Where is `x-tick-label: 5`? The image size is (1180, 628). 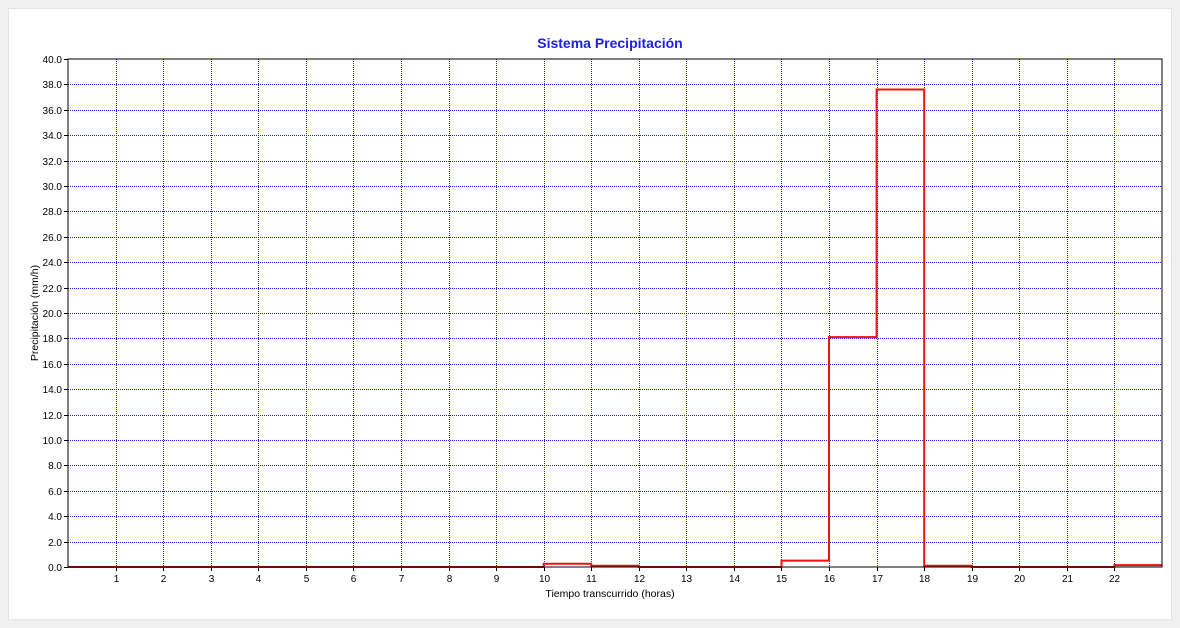 x-tick-label: 5 is located at coordinates (307, 579).